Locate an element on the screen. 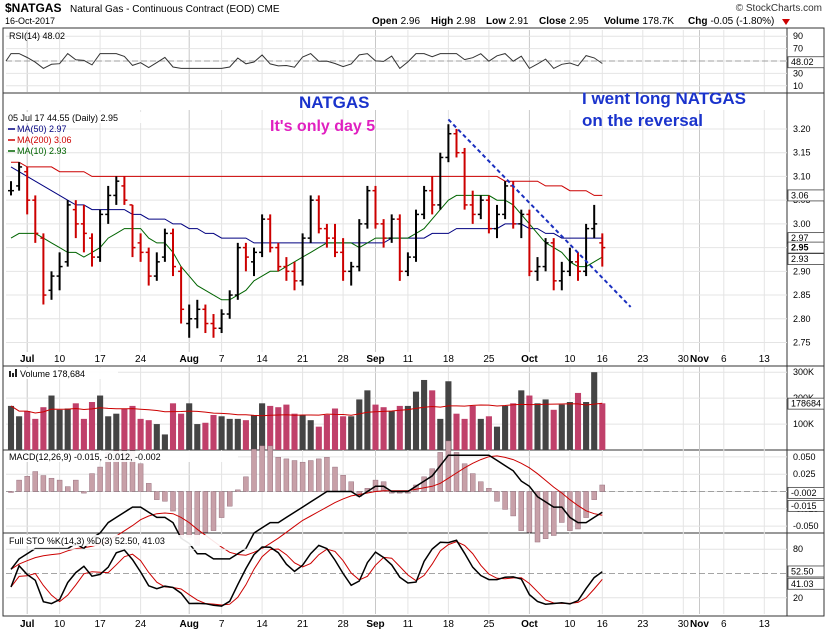 The image size is (827, 635). y-tick-label: 20 is located at coordinates (798, 598).